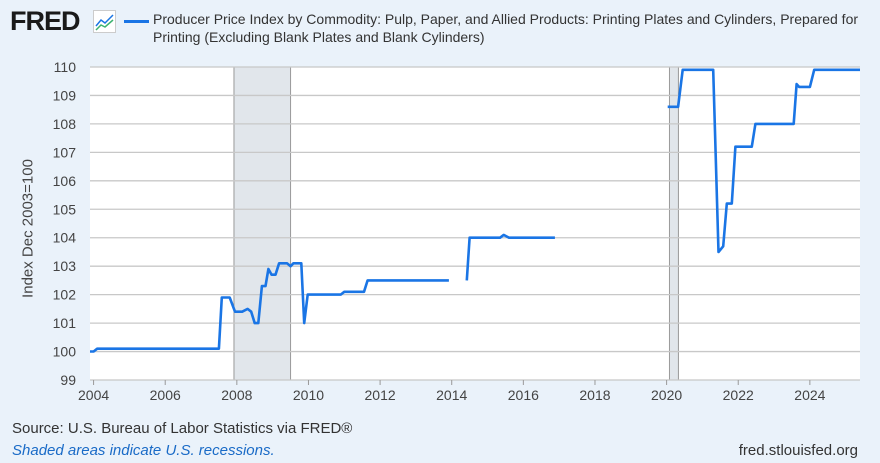 Image resolution: width=880 pixels, height=463 pixels. I want to click on chart-line-icon, so click(104, 21).